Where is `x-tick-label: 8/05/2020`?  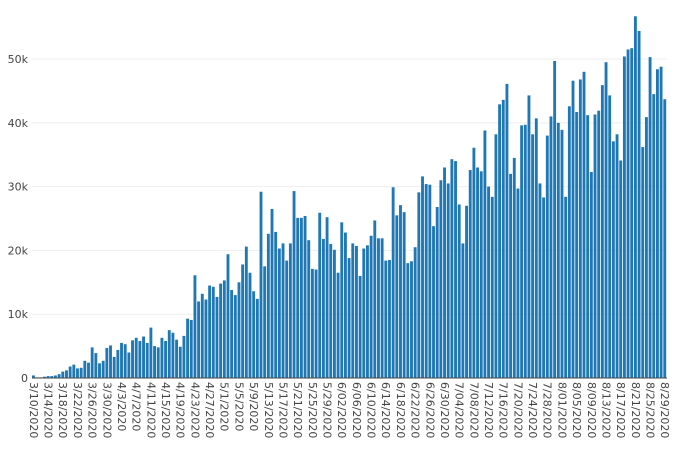
x-tick-label: 8/05/2020 is located at coordinates (576, 410).